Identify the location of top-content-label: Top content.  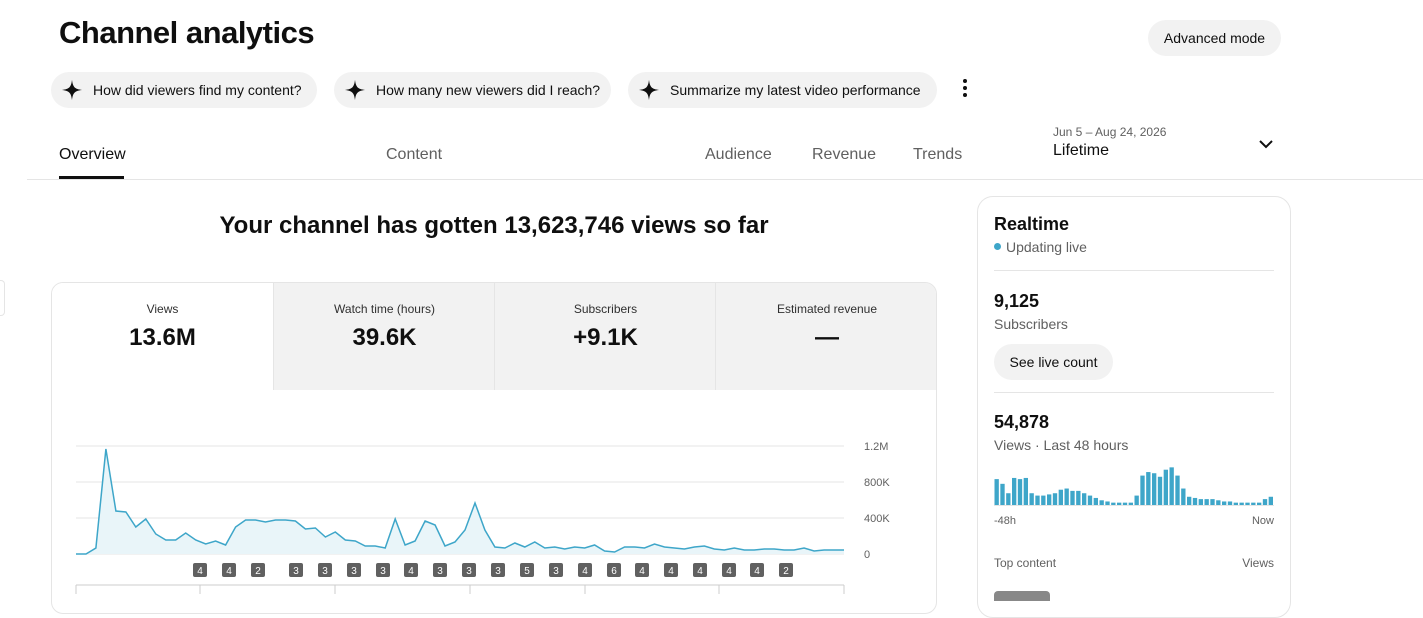
(1025, 563).